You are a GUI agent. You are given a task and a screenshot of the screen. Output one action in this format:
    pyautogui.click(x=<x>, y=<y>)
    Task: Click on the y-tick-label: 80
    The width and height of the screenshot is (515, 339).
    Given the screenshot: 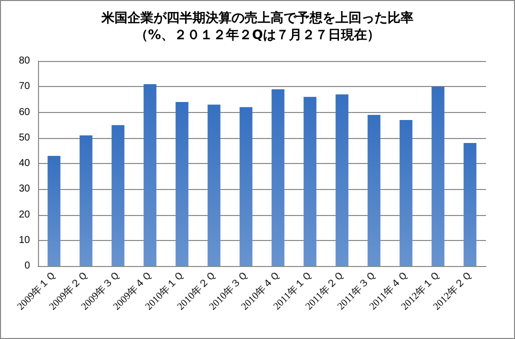 What is the action you would take?
    pyautogui.click(x=24, y=61)
    